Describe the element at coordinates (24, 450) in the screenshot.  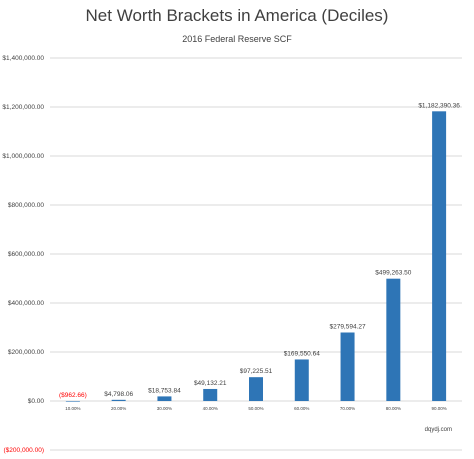
I see `y-tick-label: ($200,000.00)` at that location.